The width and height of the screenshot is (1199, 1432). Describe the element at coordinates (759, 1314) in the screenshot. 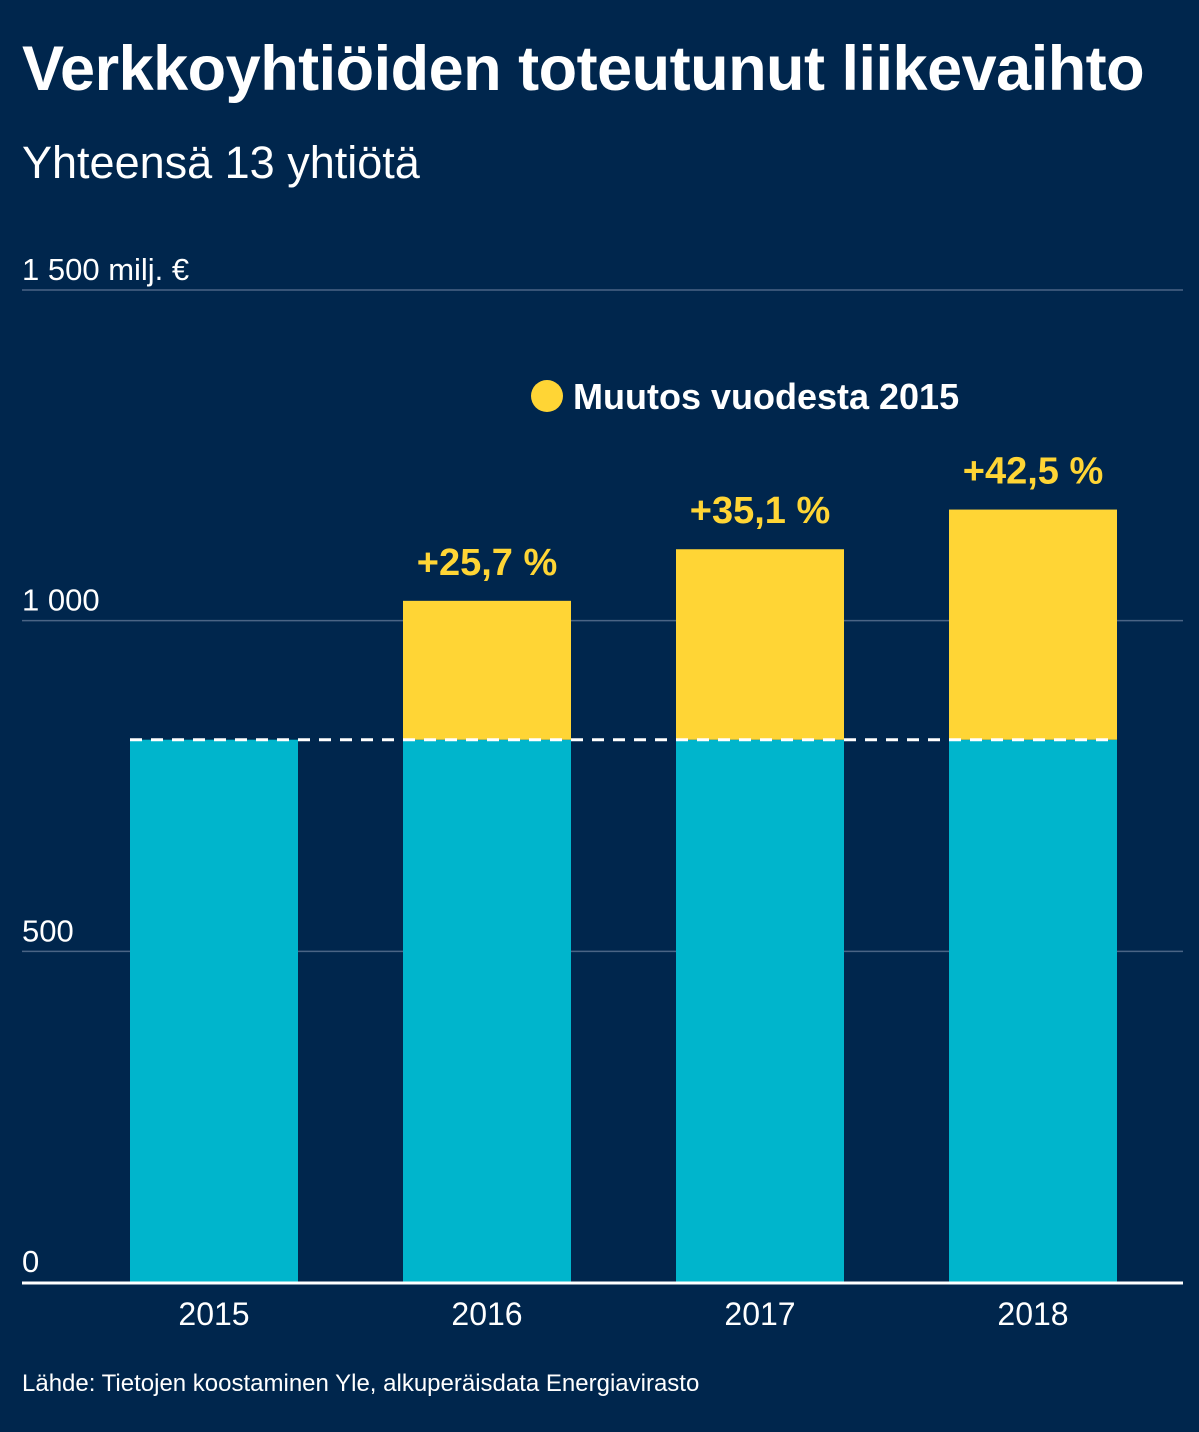

I see `x-tick-label: 2017` at that location.